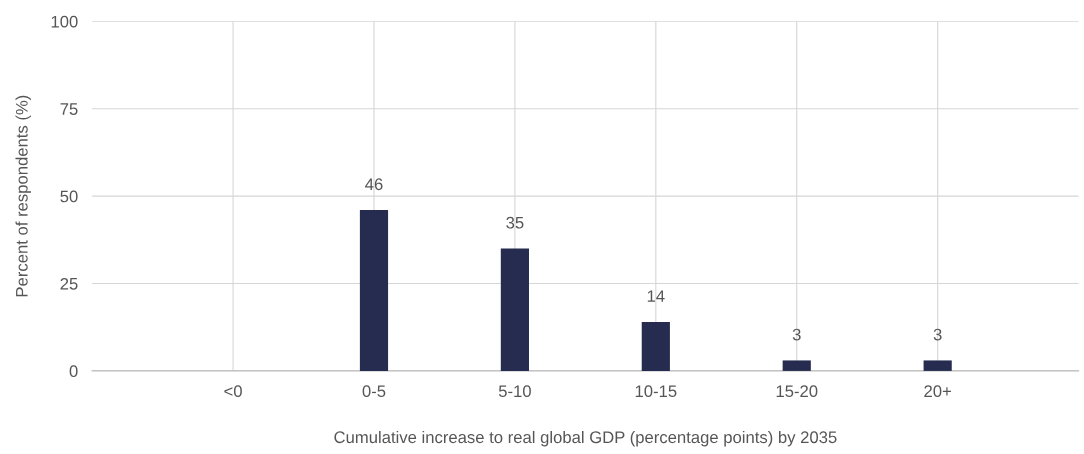 The height and width of the screenshot is (454, 1084). Describe the element at coordinates (64, 21) in the screenshot. I see `y-tick-label: 100` at that location.